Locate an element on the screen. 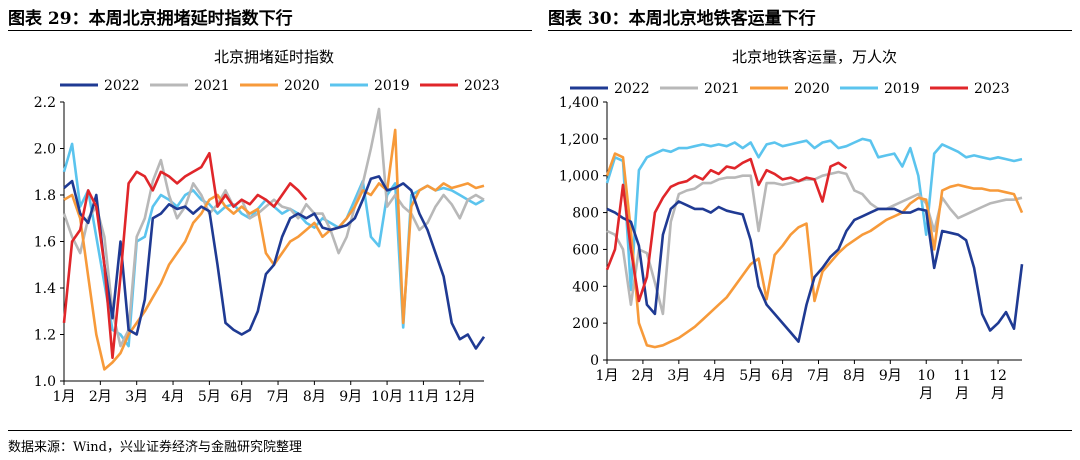 The image size is (1080, 460). y-tick-label: 1.0 is located at coordinates (45, 382).